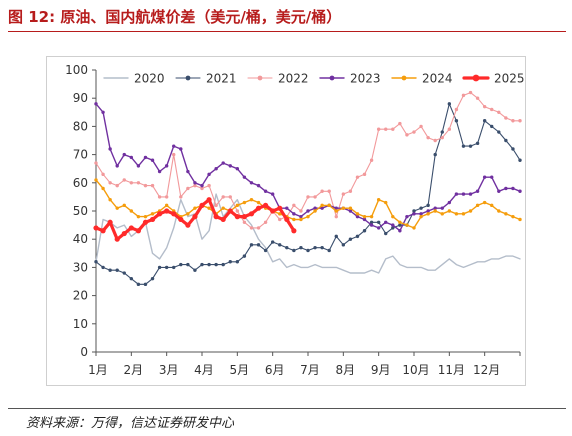 Image resolution: width=572 pixels, height=436 pixels. What do you see at coordinates (381, 370) in the screenshot?
I see `x-tick-label: 9月` at bounding box center [381, 370].